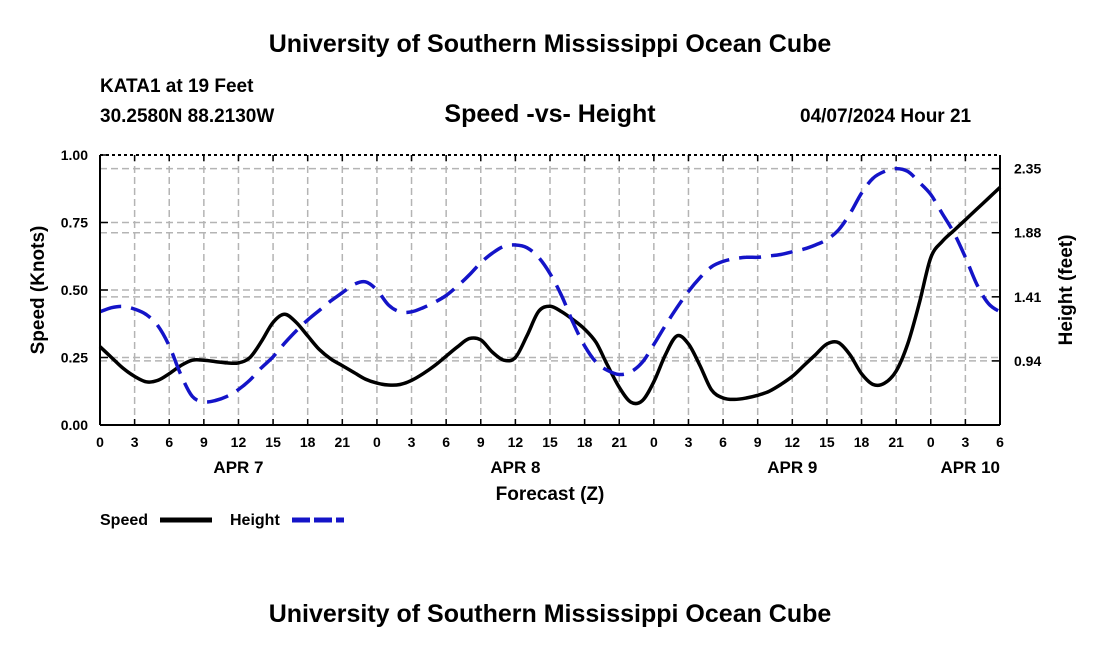 The height and width of the screenshot is (650, 1100). I want to click on y2-axis-title: Height (feet), so click(1066, 290).